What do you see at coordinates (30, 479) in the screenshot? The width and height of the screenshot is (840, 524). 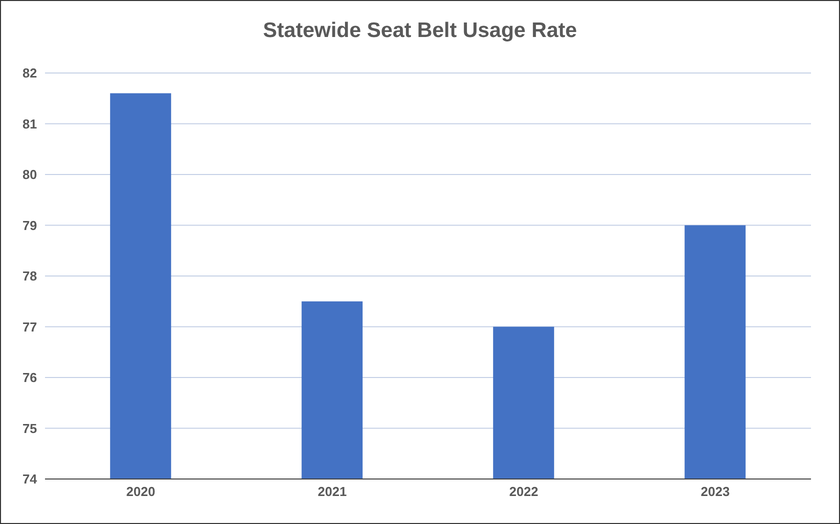 I see `y-tick-label: 74` at bounding box center [30, 479].